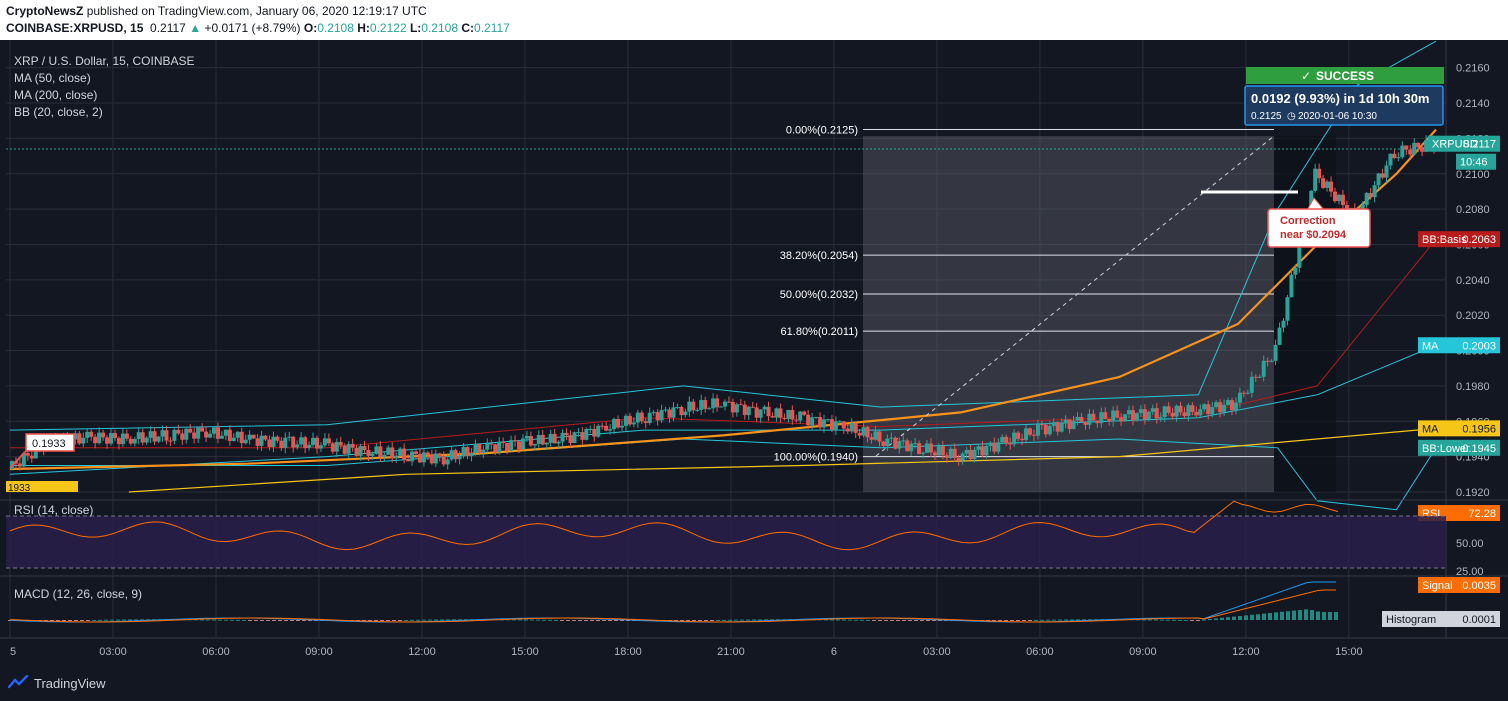 This screenshot has width=1508, height=701. What do you see at coordinates (78, 594) in the screenshot?
I see `macd-legend: MACD (12, 26, close, 9)` at bounding box center [78, 594].